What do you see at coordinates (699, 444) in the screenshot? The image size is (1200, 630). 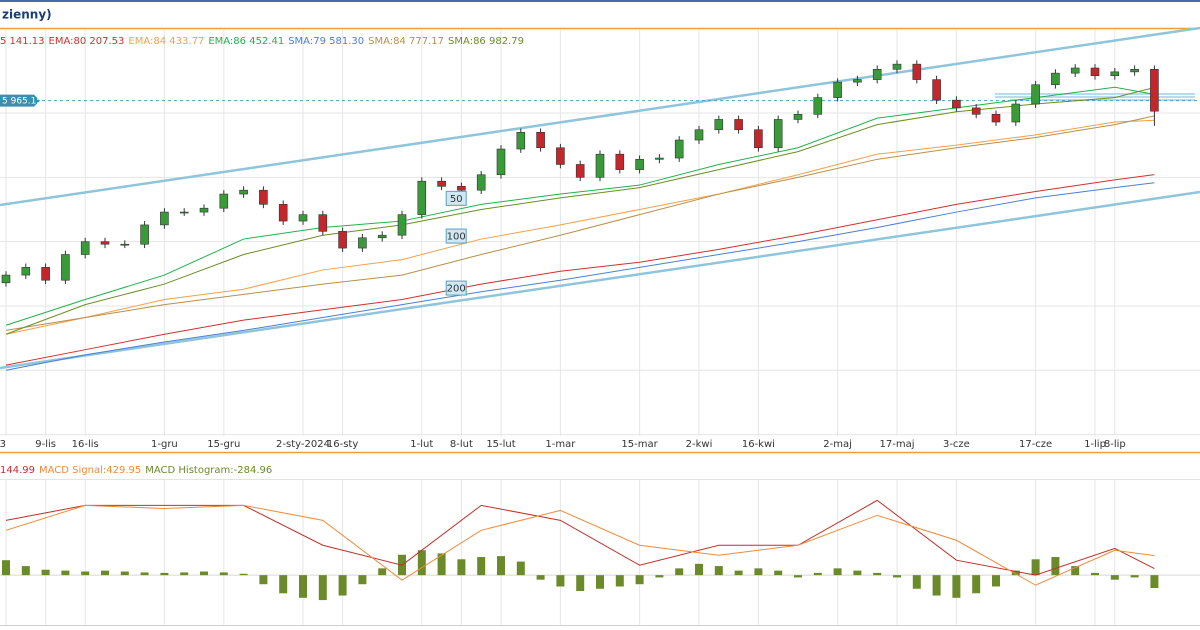 I see `x-tick-label: 2-kwi` at bounding box center [699, 444].